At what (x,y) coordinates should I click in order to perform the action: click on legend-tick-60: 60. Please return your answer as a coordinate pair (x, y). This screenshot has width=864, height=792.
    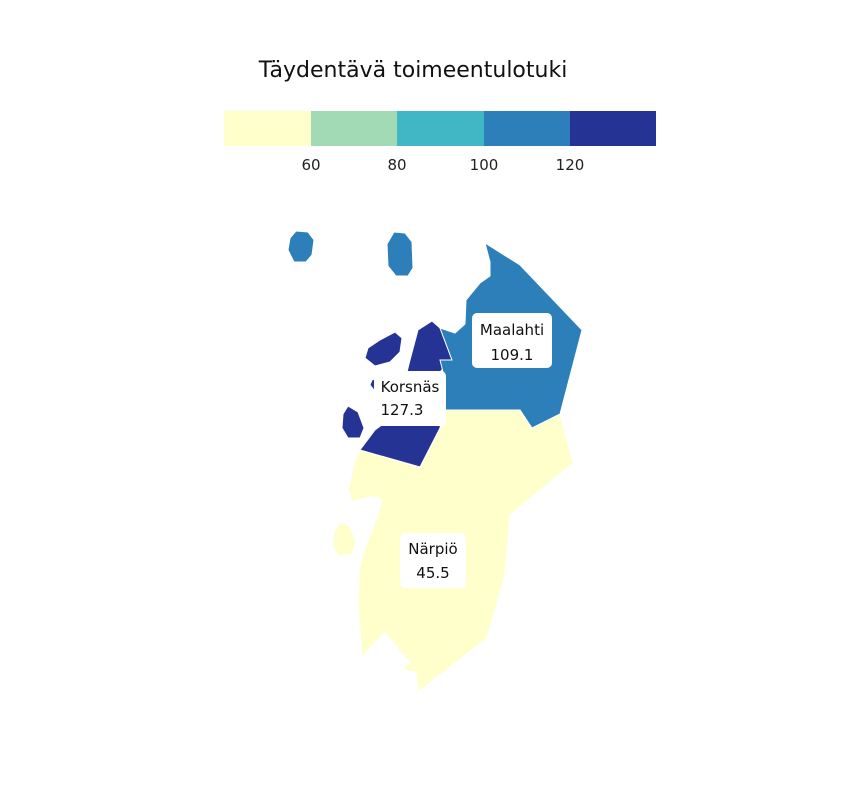
    Looking at the image, I should click on (310, 165).